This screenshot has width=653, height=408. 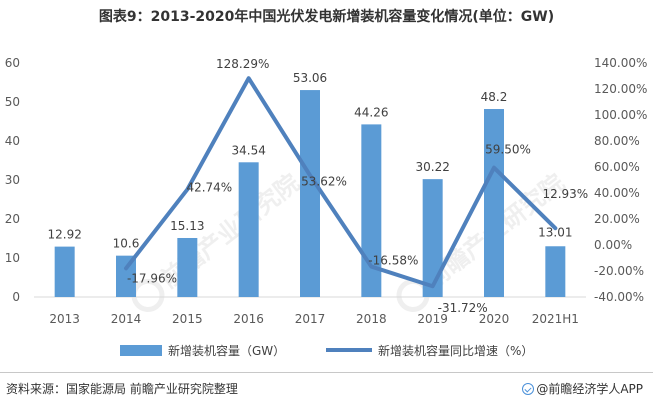 I want to click on source-note: 资料来源：国家能源局 前瞻产业研究院整理, so click(x=122, y=389).